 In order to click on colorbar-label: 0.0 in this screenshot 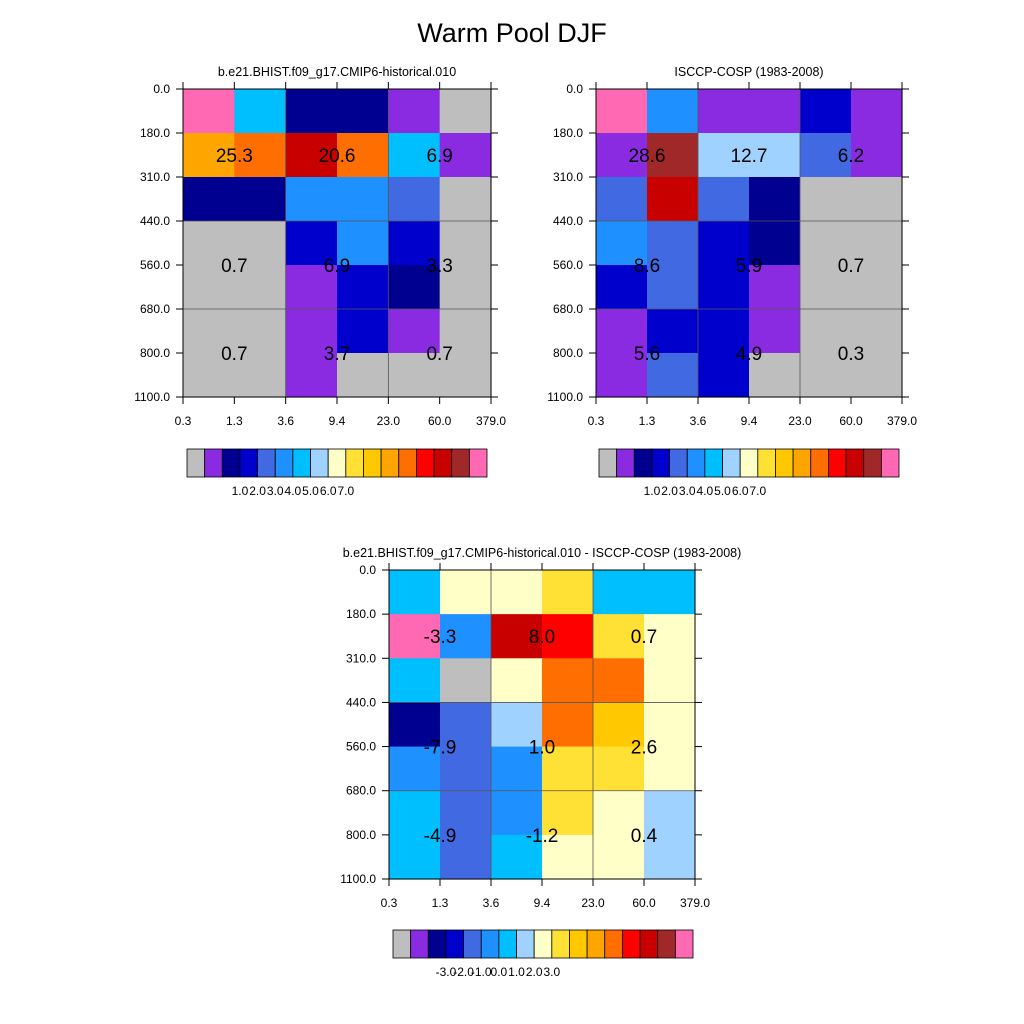, I will do `click(499, 972)`.